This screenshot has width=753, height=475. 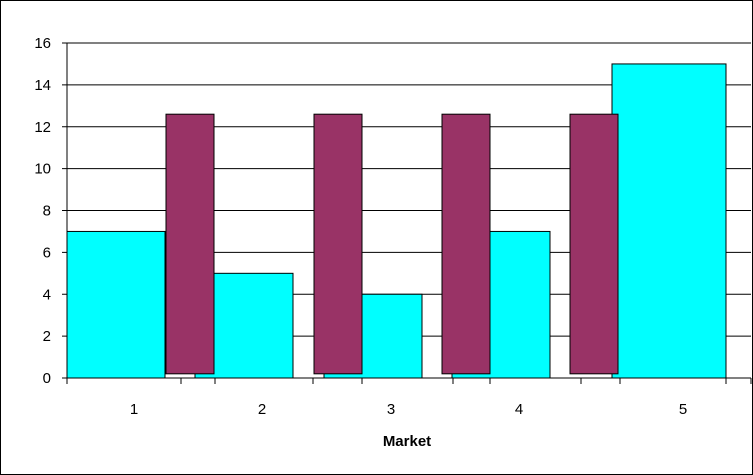 I want to click on y-tick-label: 10, so click(x=42, y=169).